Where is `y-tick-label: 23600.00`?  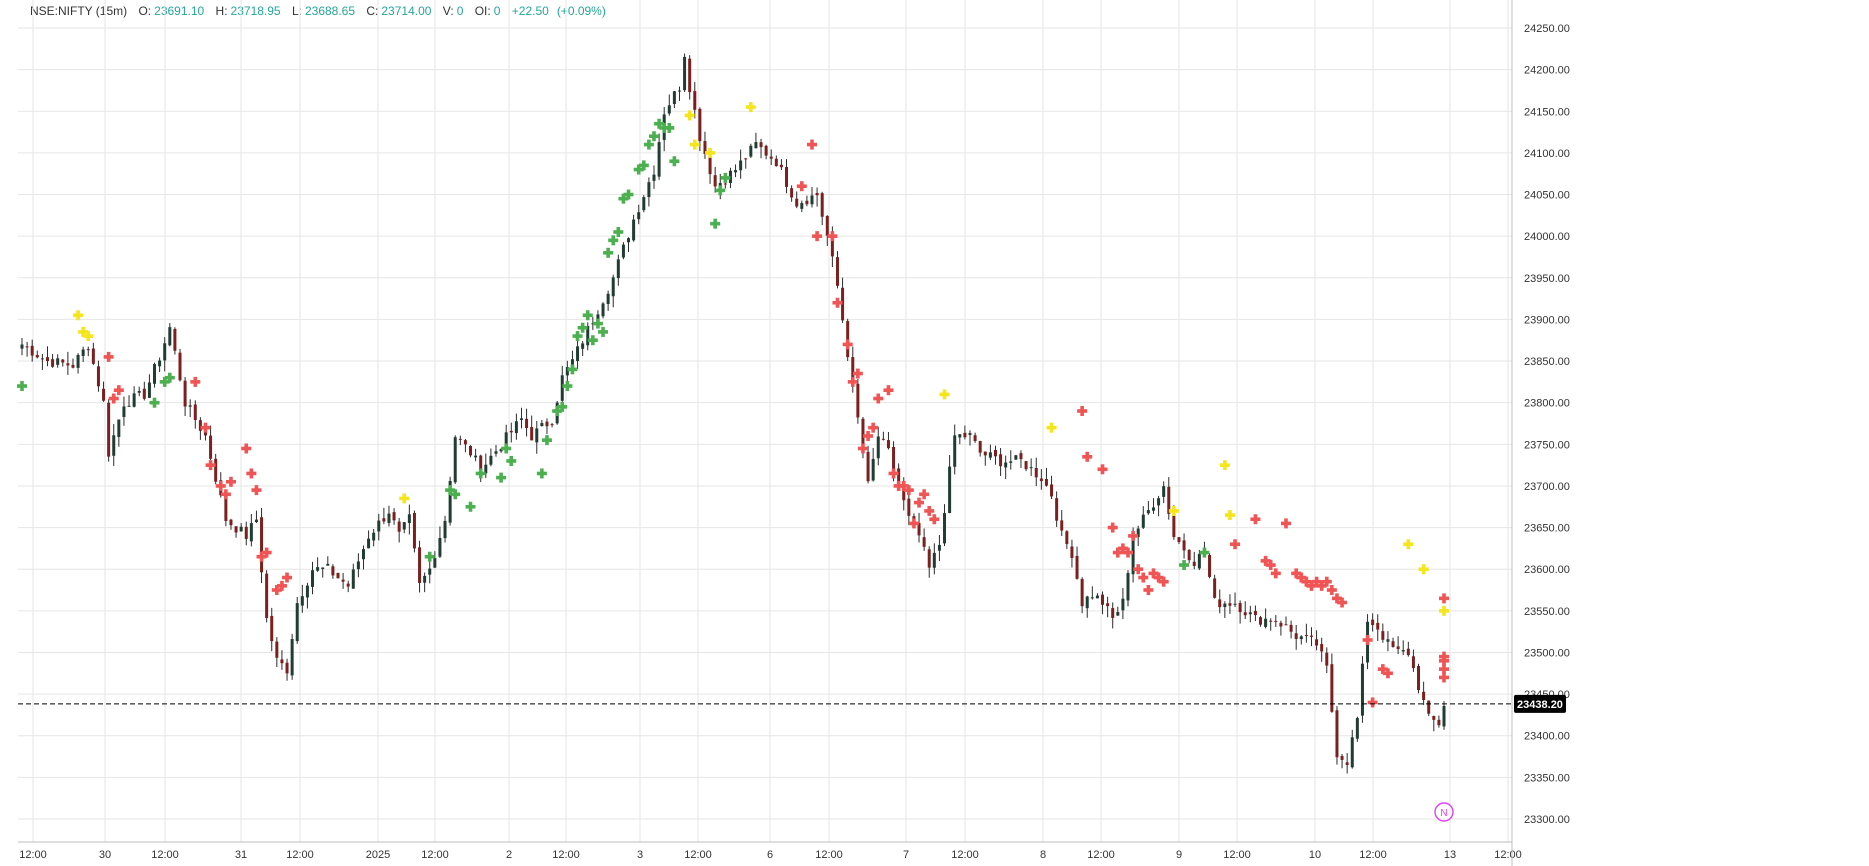 y-tick-label: 23600.00 is located at coordinates (1547, 570).